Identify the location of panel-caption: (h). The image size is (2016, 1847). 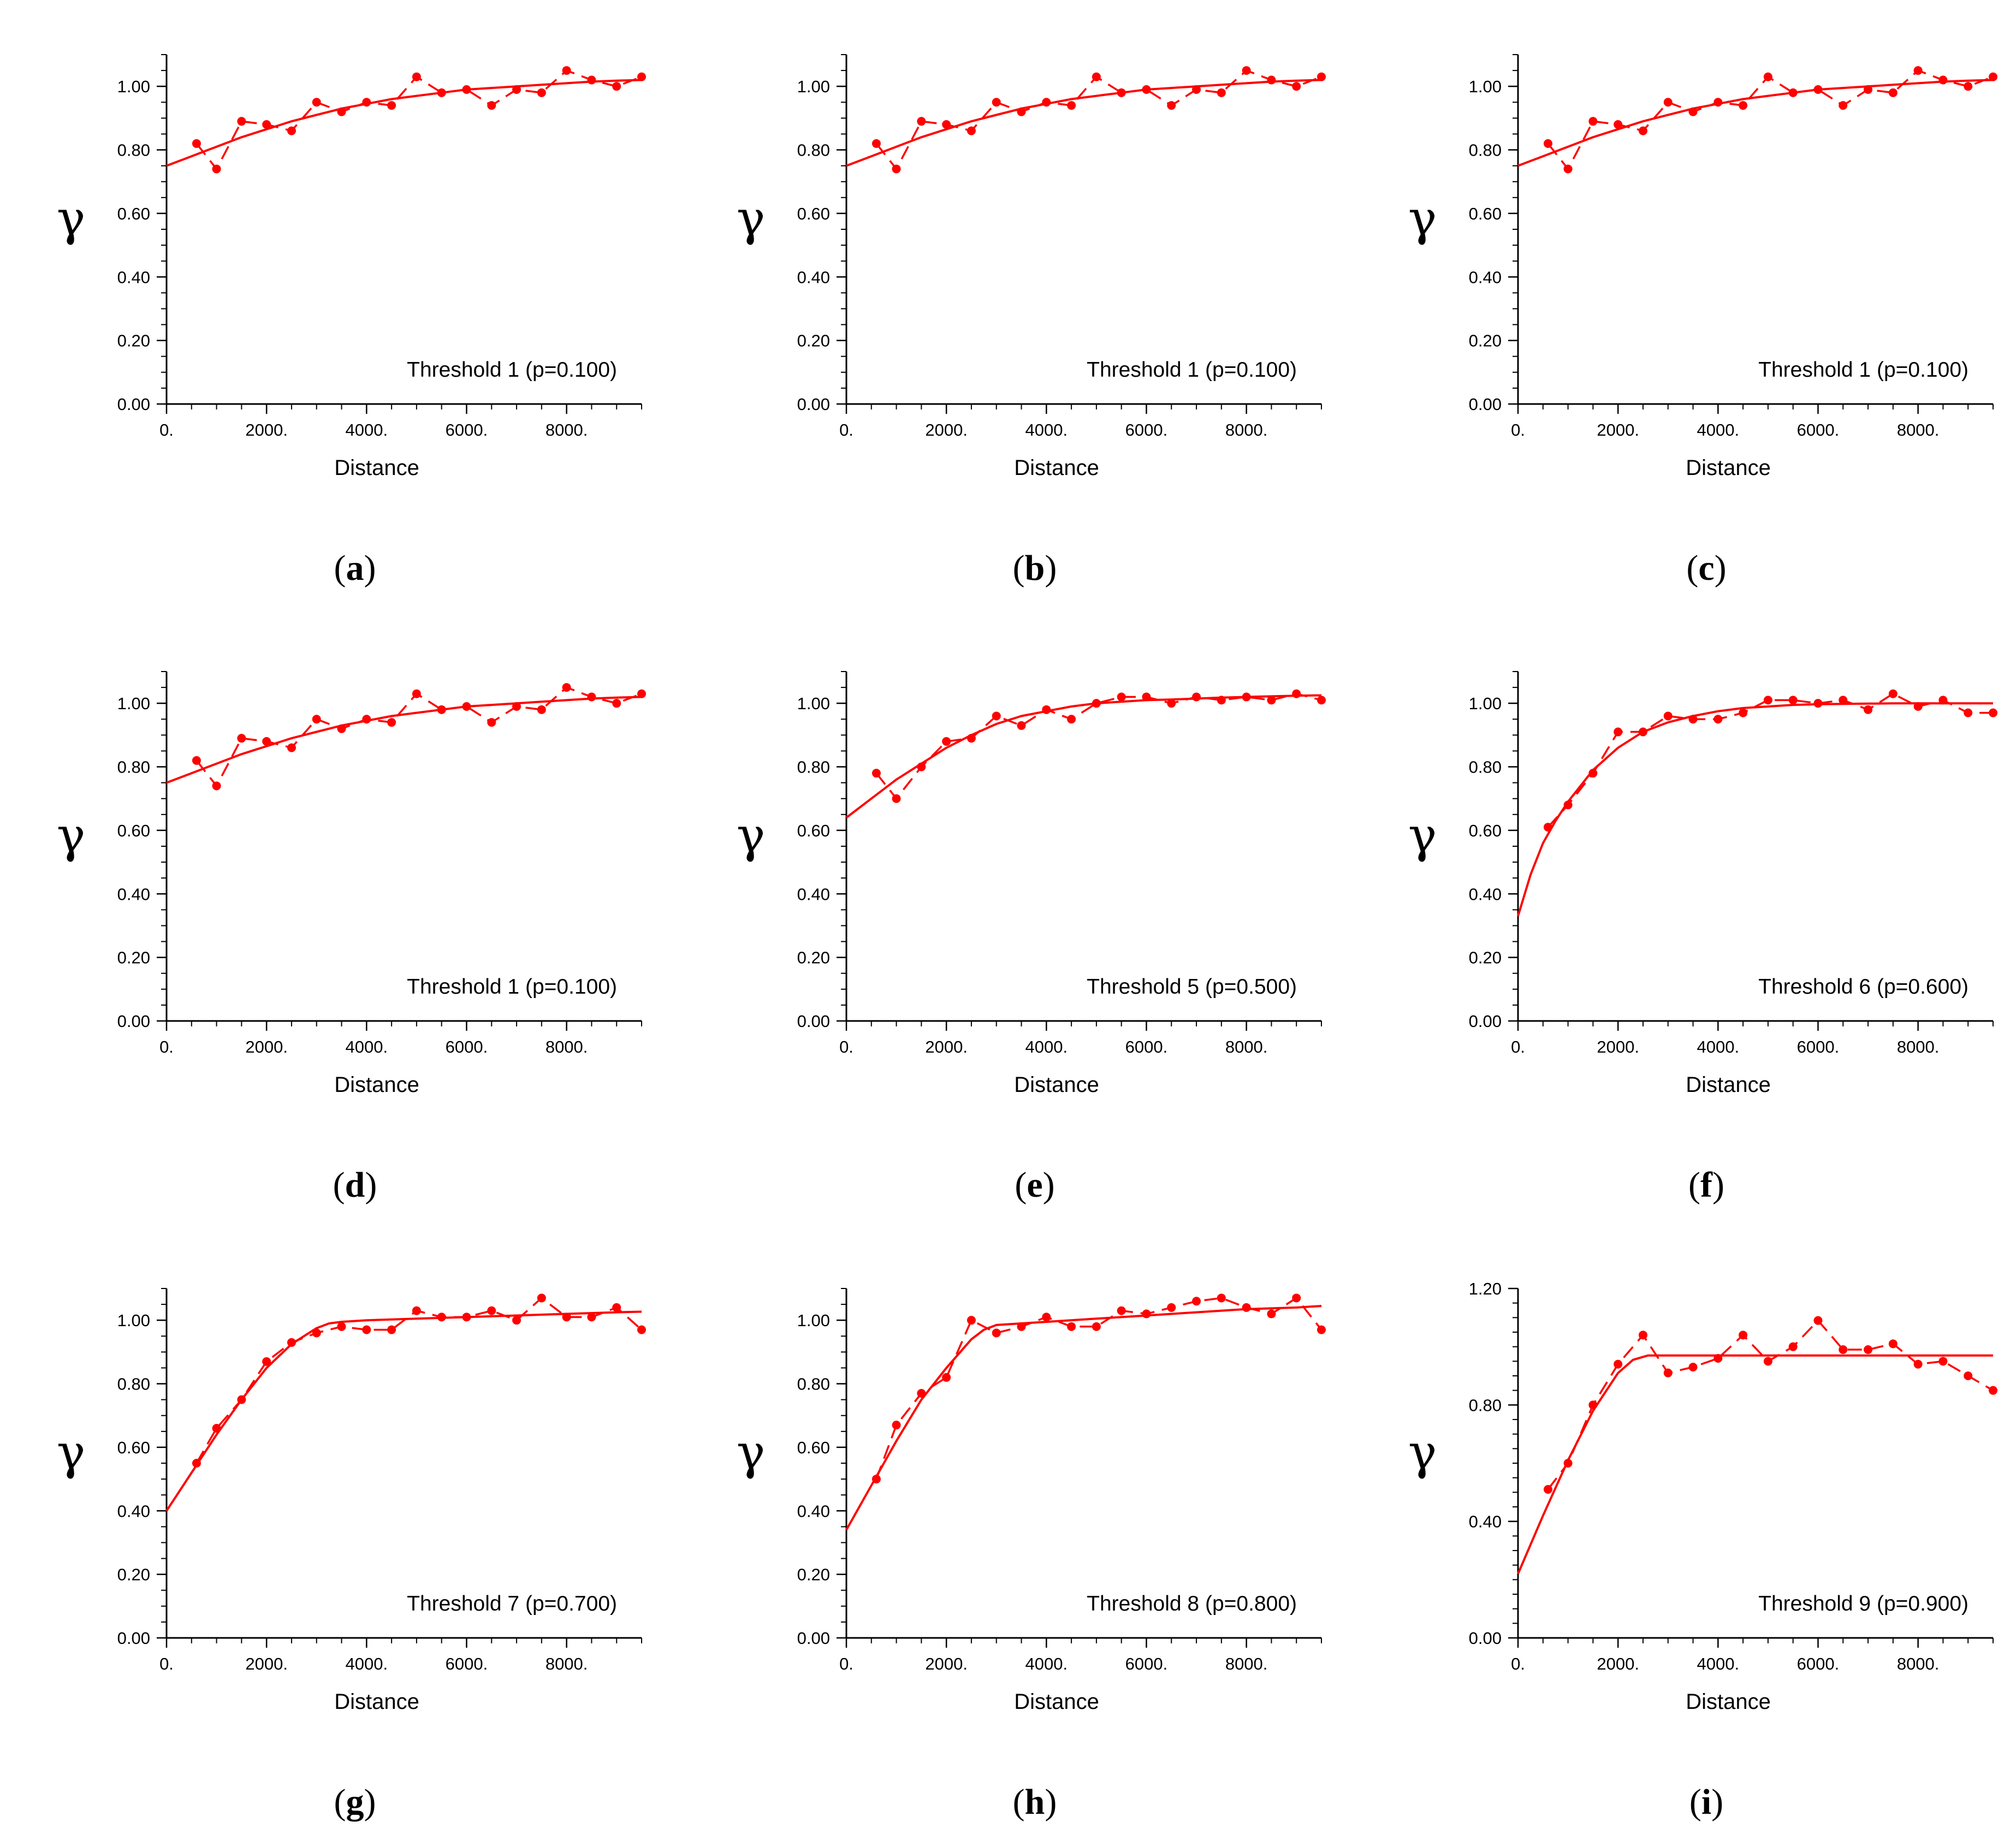
(1035, 1802).